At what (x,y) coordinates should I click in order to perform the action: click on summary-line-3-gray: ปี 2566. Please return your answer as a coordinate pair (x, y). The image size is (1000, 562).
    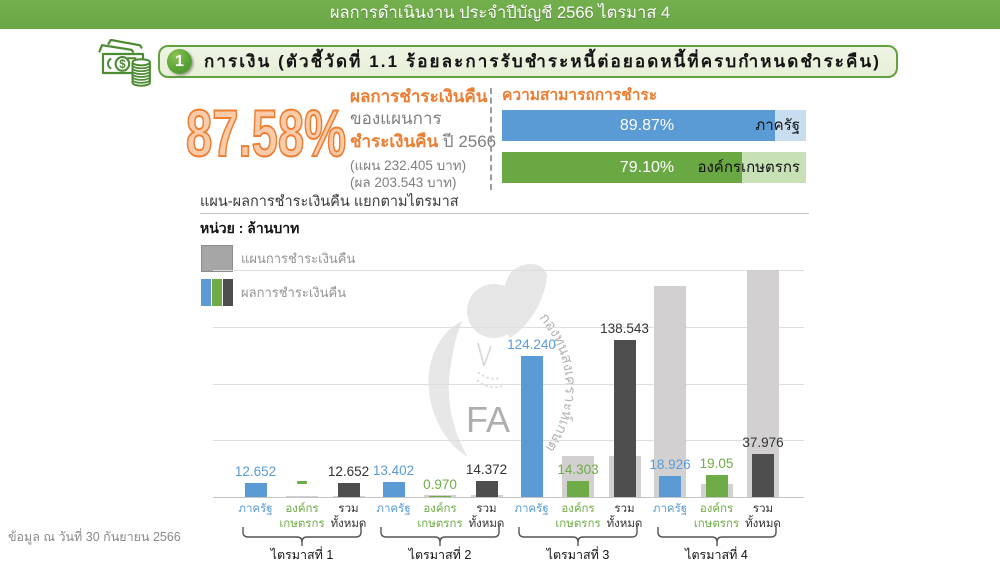
    Looking at the image, I should click on (467, 141).